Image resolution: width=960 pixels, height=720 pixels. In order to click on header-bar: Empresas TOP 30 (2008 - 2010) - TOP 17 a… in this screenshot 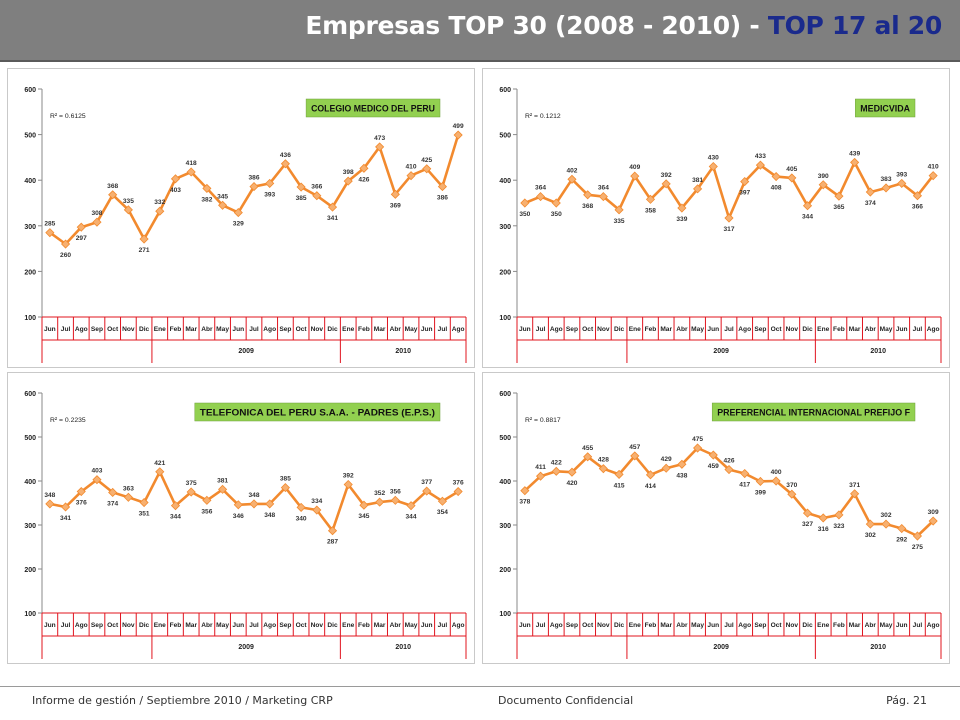, I will do `click(480, 30)`.